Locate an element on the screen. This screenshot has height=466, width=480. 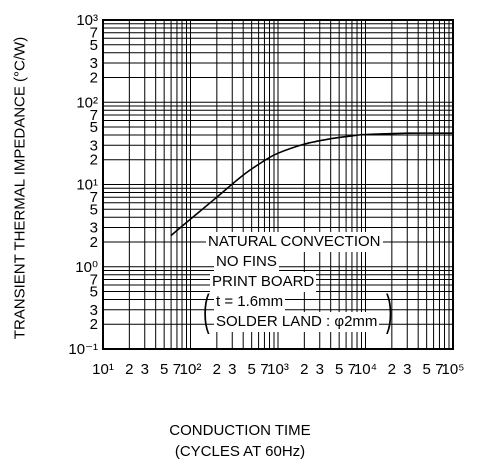
x-axis-unit-label: (CYCLES AT 60Hz) is located at coordinates (240, 451).